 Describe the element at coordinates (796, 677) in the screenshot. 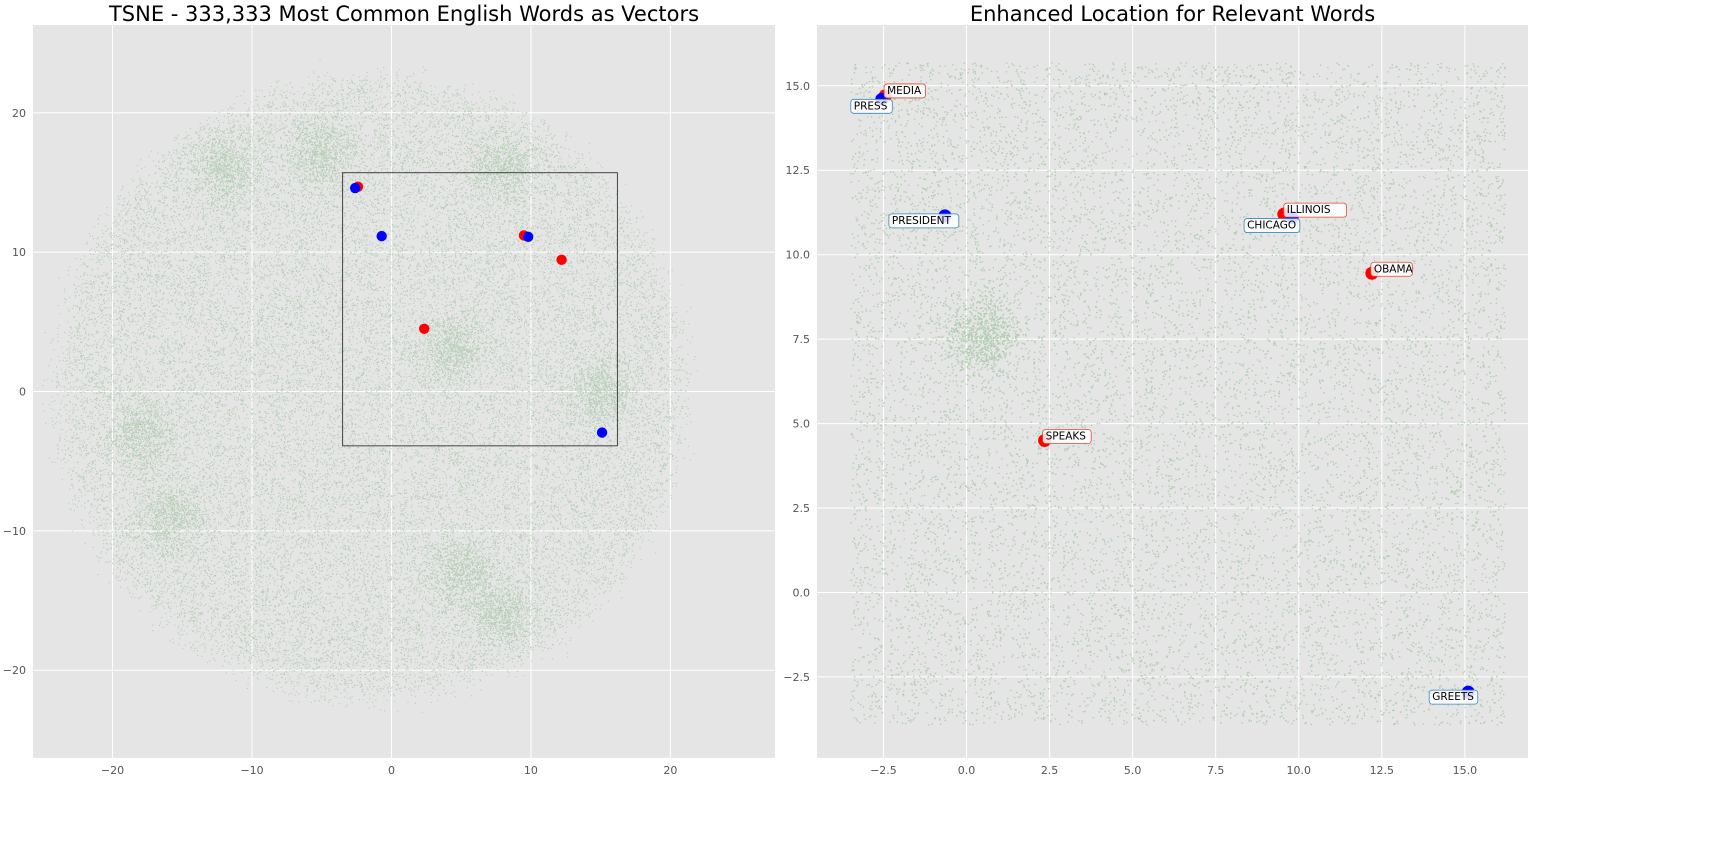

I see `y-tick-label: −2.5` at that location.